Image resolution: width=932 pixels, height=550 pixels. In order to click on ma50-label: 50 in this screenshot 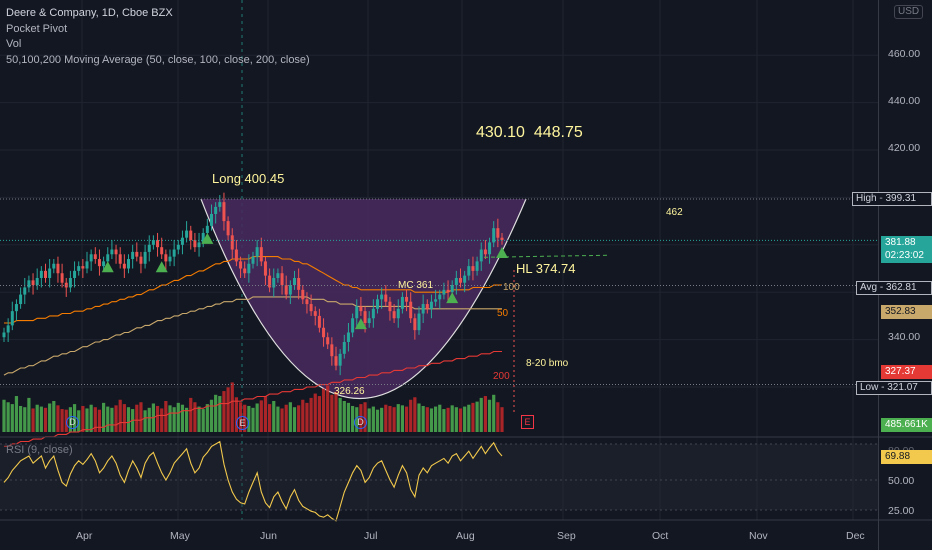, I will do `click(503, 313)`.